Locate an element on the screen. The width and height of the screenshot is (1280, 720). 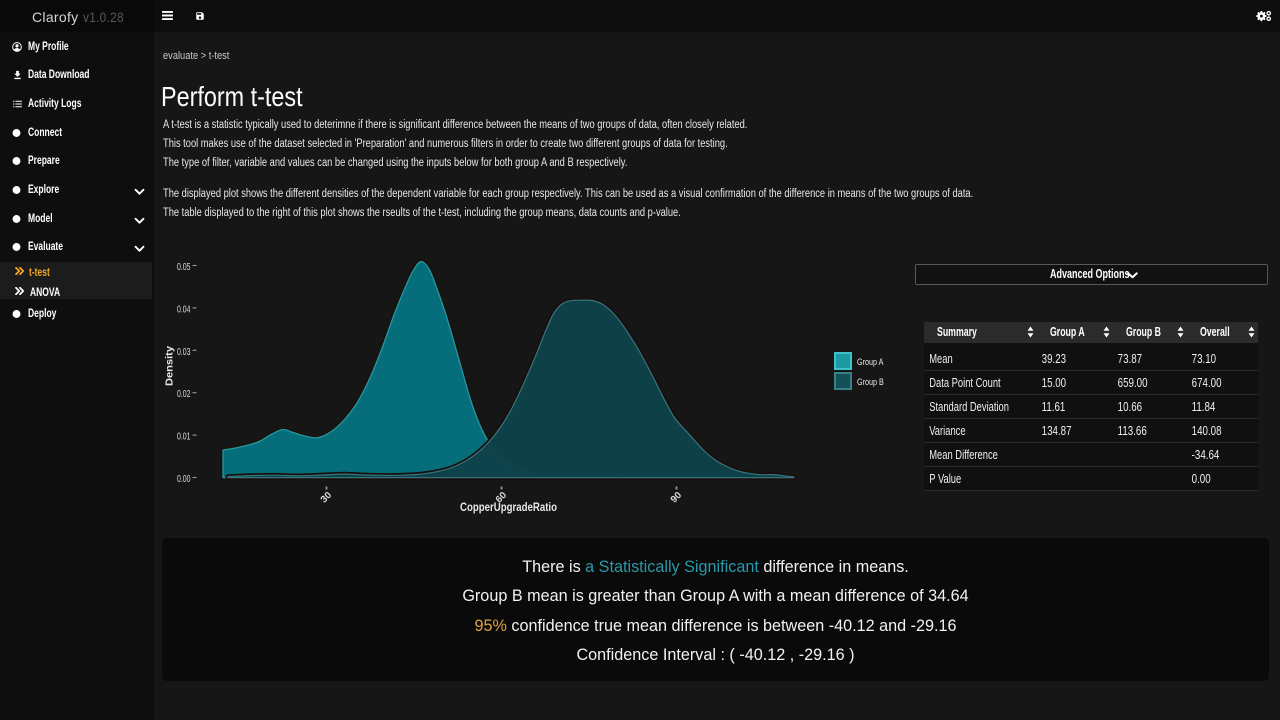
svg-text: 0.00 is located at coordinates (184, 479).